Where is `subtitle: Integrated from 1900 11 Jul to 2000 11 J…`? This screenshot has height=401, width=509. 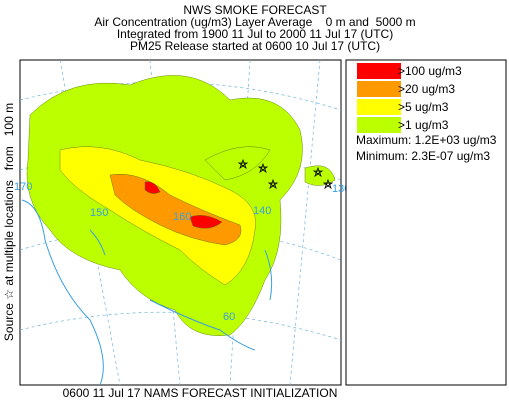
subtitle: Integrated from 1900 11 Jul to 2000 11 J… is located at coordinates (255, 34).